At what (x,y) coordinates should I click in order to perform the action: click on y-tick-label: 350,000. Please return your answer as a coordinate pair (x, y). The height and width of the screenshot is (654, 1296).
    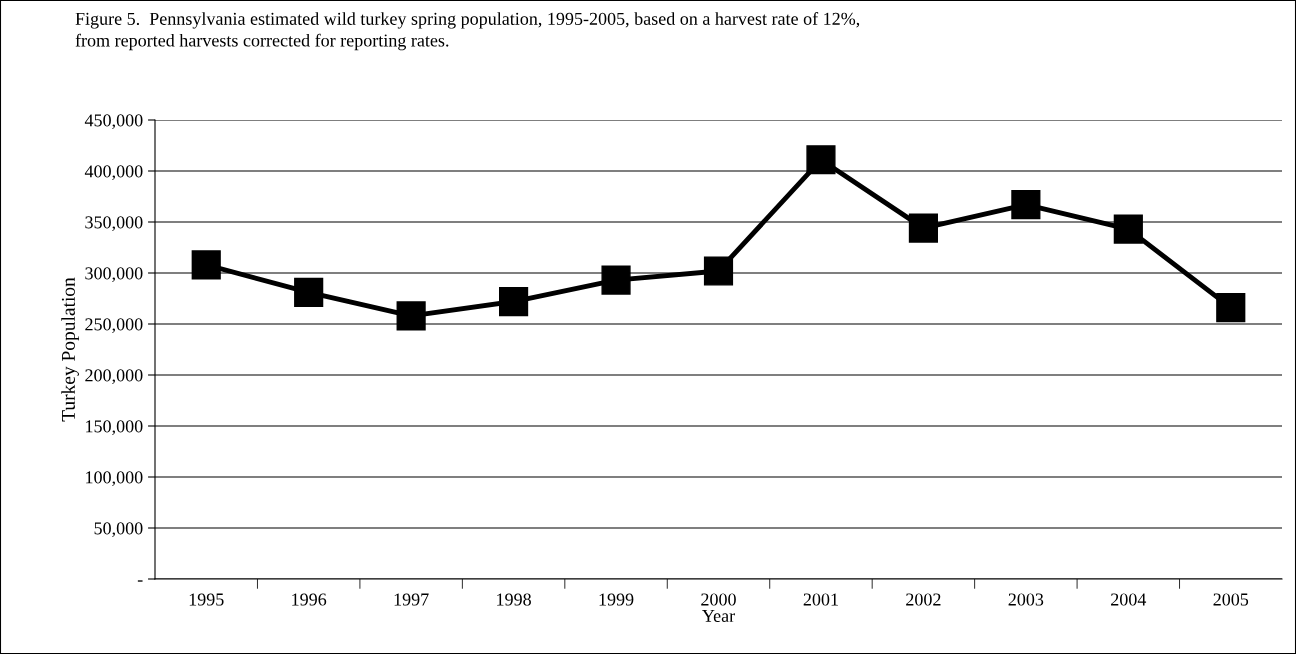
    Looking at the image, I should click on (114, 224).